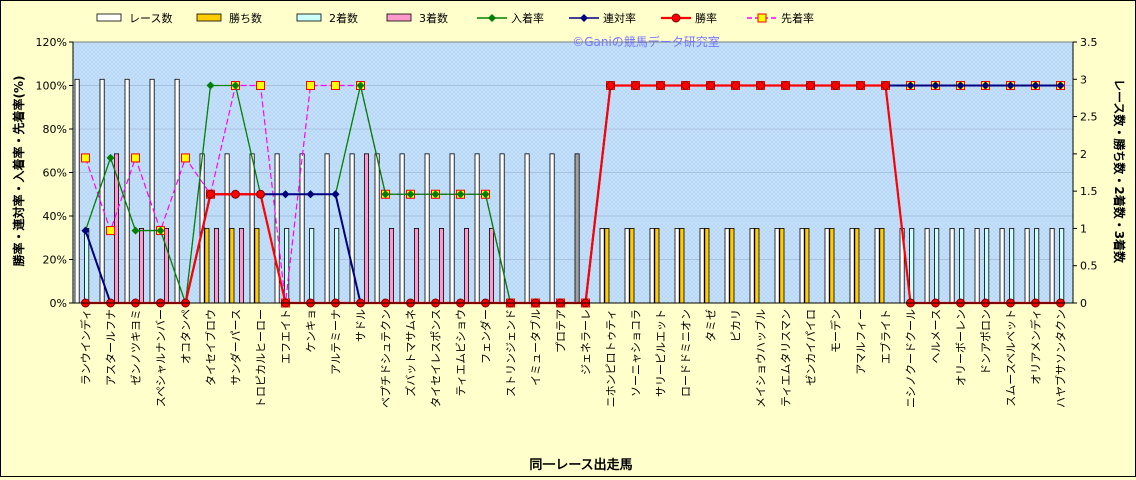 This screenshot has height=480, width=1136. What do you see at coordinates (1089, 42) in the screenshot?
I see `right-tick-label: 3.5` at bounding box center [1089, 42].